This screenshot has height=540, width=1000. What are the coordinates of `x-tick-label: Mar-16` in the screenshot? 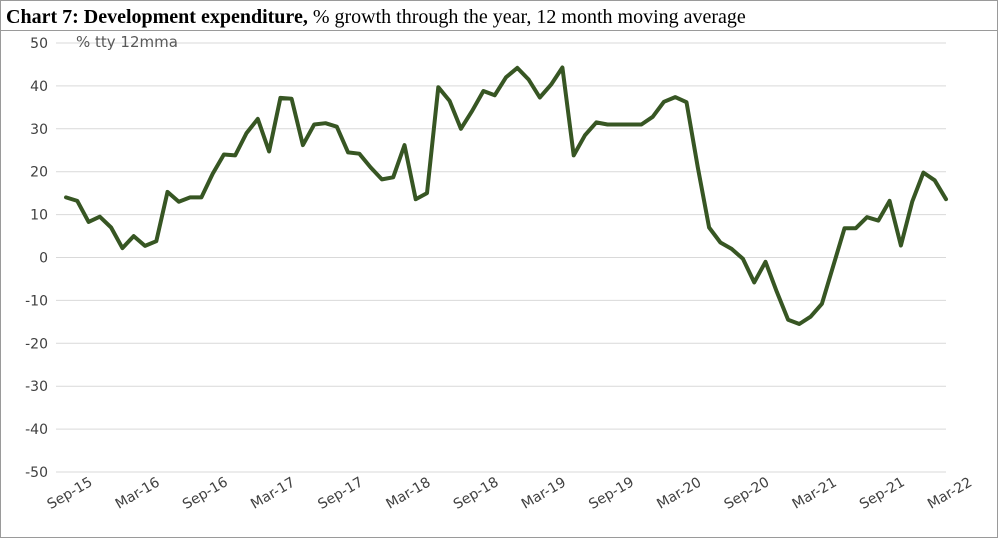 It's located at (138, 493).